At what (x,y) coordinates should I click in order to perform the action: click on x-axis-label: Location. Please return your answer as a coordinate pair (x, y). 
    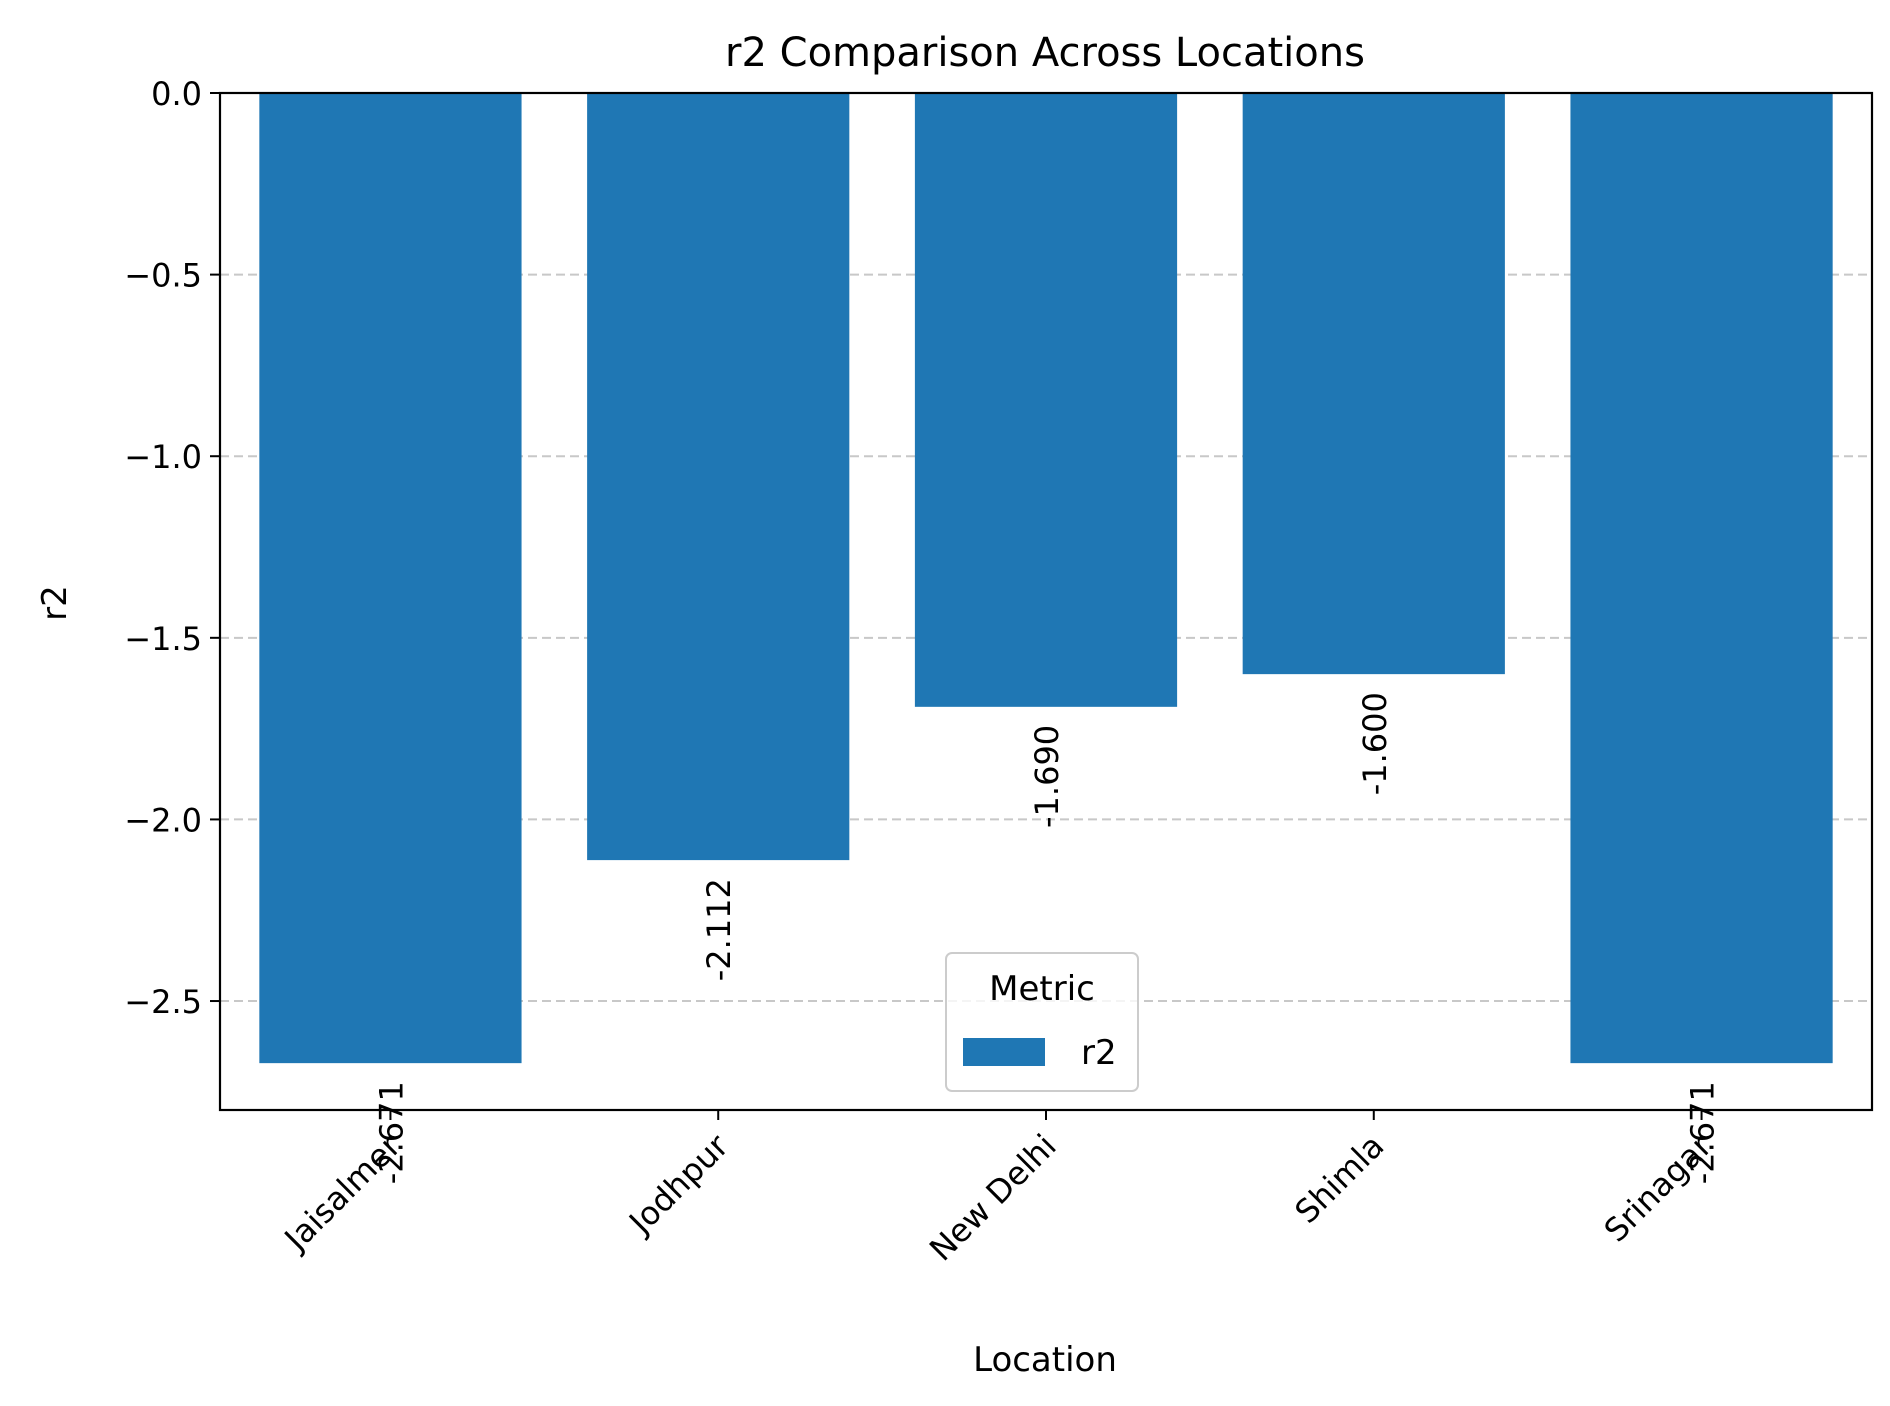
    Looking at the image, I should click on (1045, 1360).